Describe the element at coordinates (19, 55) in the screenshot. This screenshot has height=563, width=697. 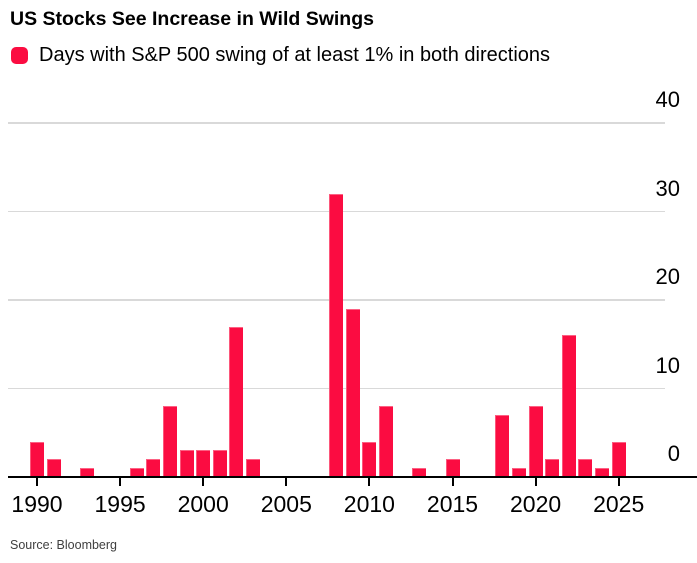
I see `legend-swatch-icon` at that location.